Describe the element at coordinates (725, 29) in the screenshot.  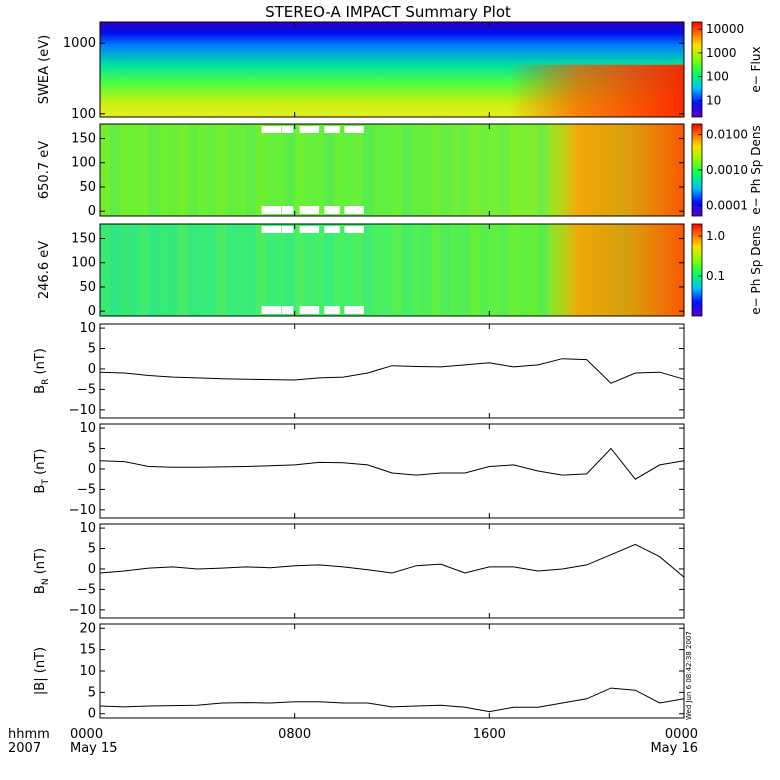
I see `colorbar-tick-label: 10000` at that location.